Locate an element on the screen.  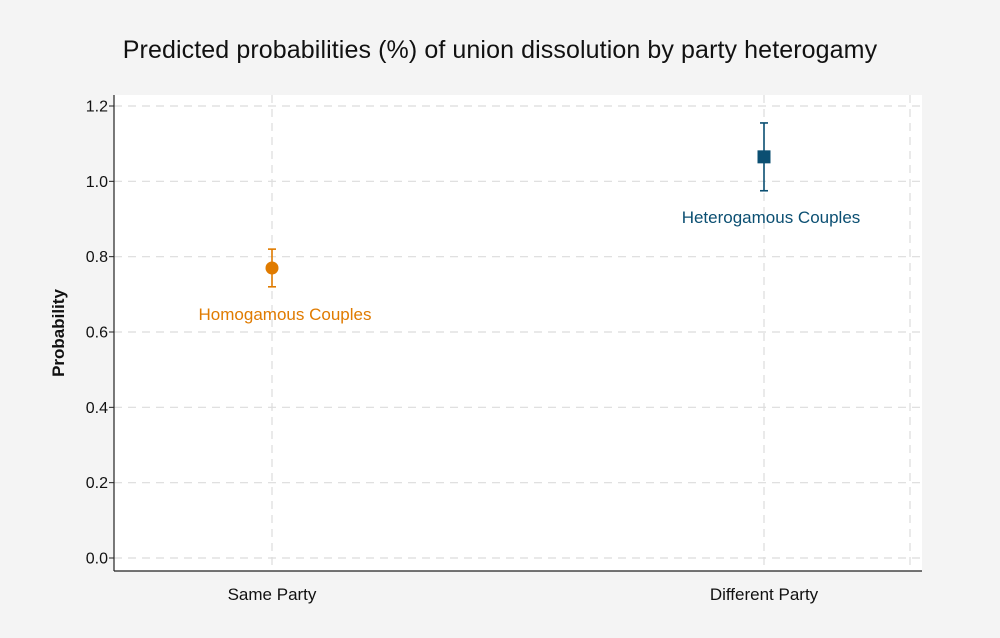
y-tick-label: 0.2 is located at coordinates (97, 483).